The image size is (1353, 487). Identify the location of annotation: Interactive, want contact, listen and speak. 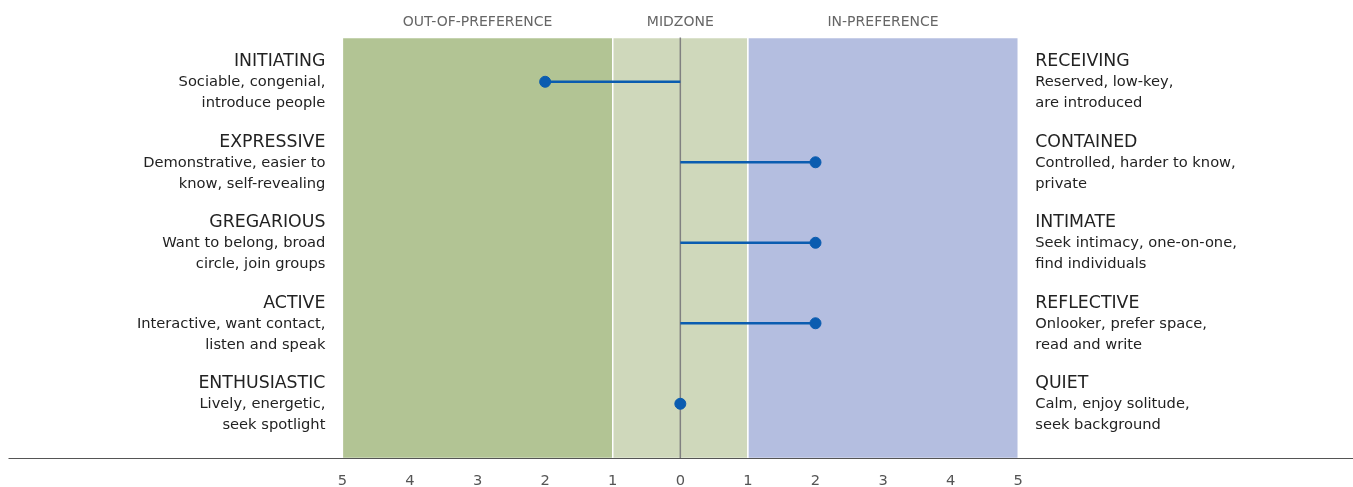
(231, 332).